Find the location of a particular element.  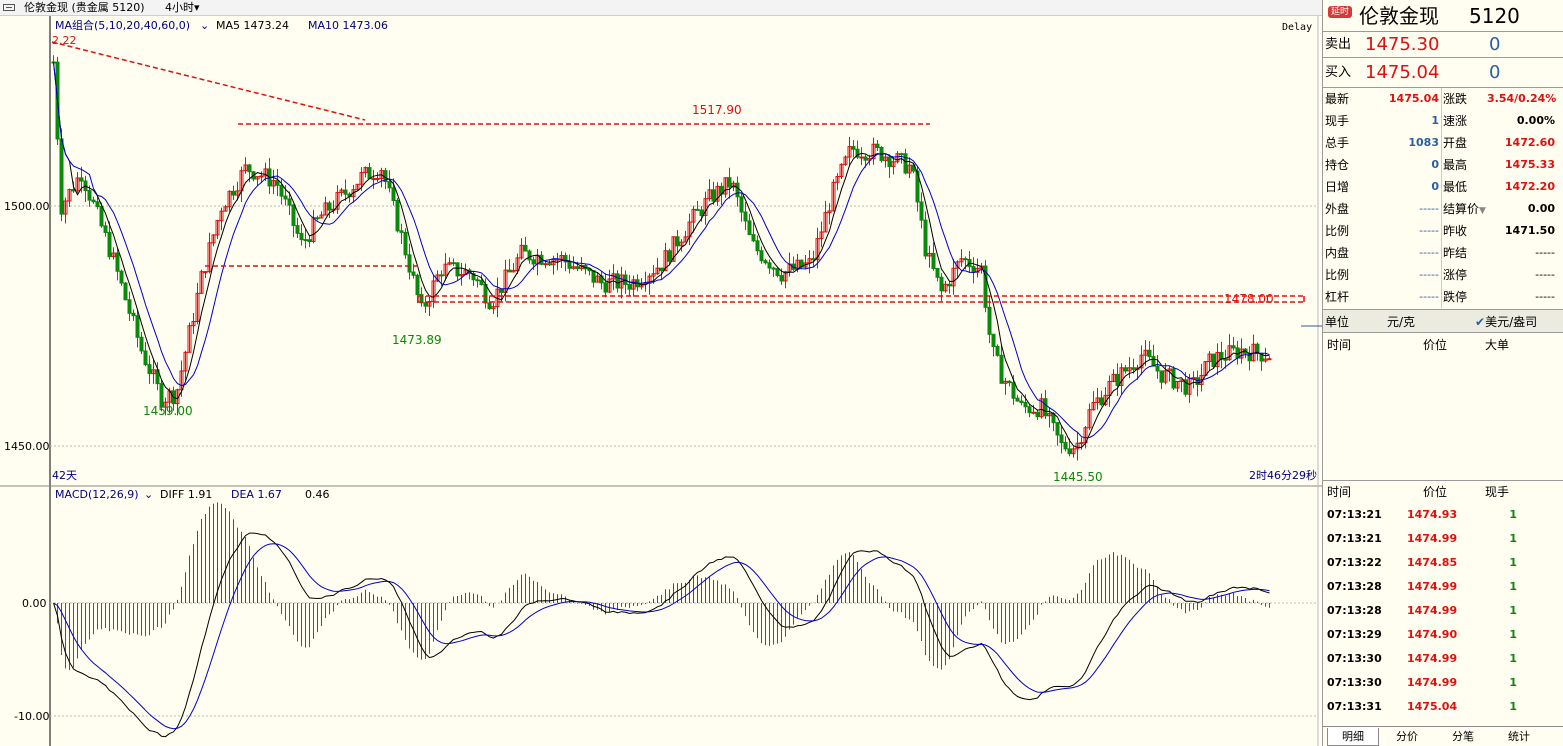

macd-label: MACD(12,26,9) is located at coordinates (97, 494).